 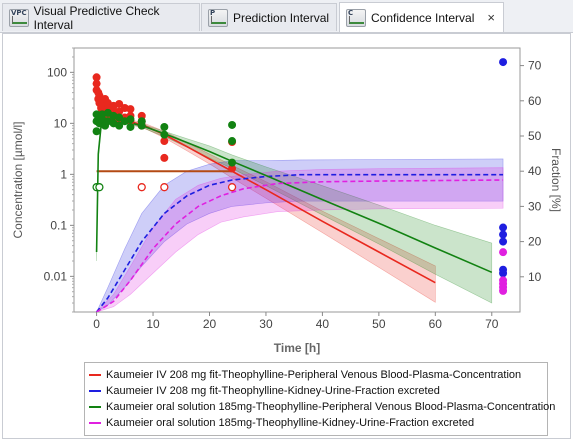 I want to click on y-tick-label-right: 10, so click(x=535, y=277).